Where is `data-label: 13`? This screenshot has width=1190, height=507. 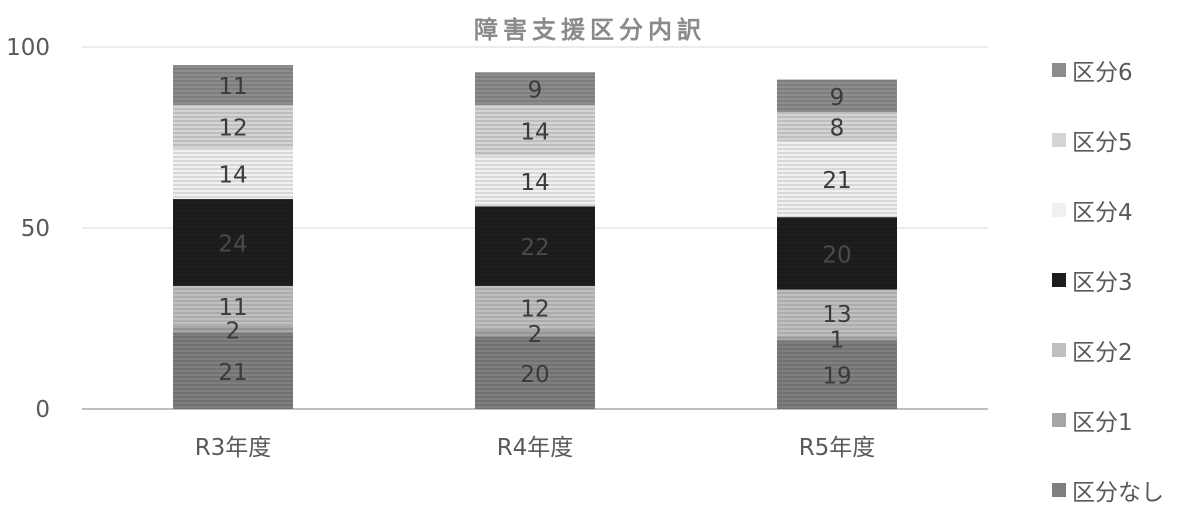 data-label: 13 is located at coordinates (836, 315).